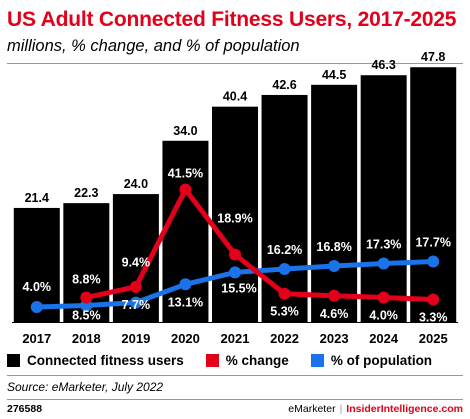 The height and width of the screenshot is (419, 470). Describe the element at coordinates (404, 409) in the screenshot. I see `insider-intelligence-brand: InsiderIntelligence.com` at that location.